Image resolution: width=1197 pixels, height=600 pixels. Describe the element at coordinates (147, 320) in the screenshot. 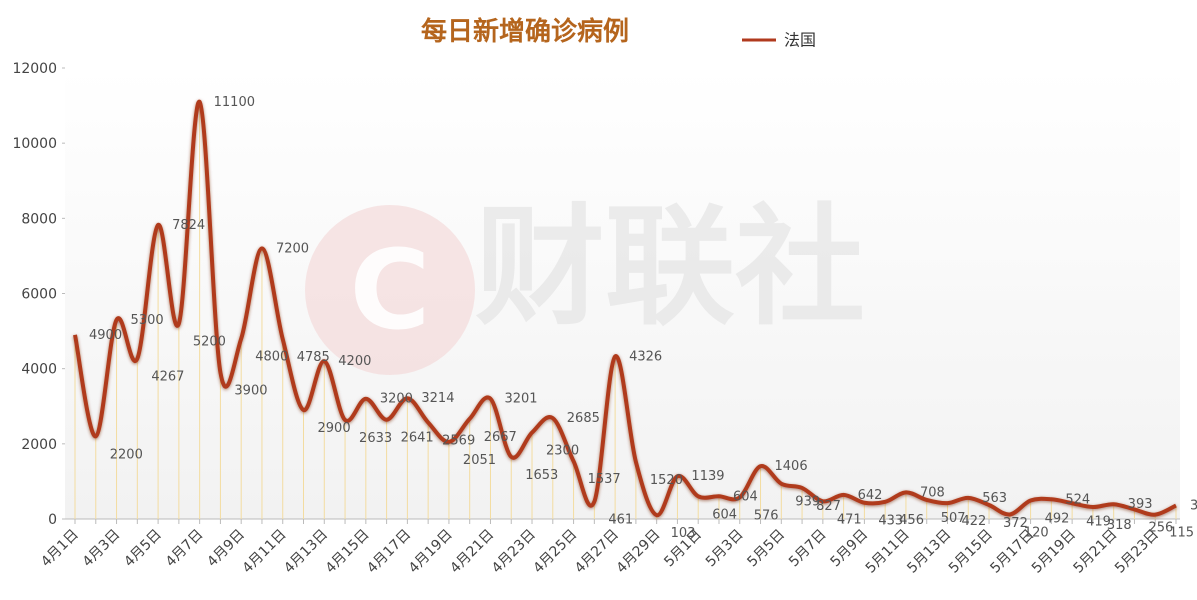

I see `data-label: 5300` at that location.